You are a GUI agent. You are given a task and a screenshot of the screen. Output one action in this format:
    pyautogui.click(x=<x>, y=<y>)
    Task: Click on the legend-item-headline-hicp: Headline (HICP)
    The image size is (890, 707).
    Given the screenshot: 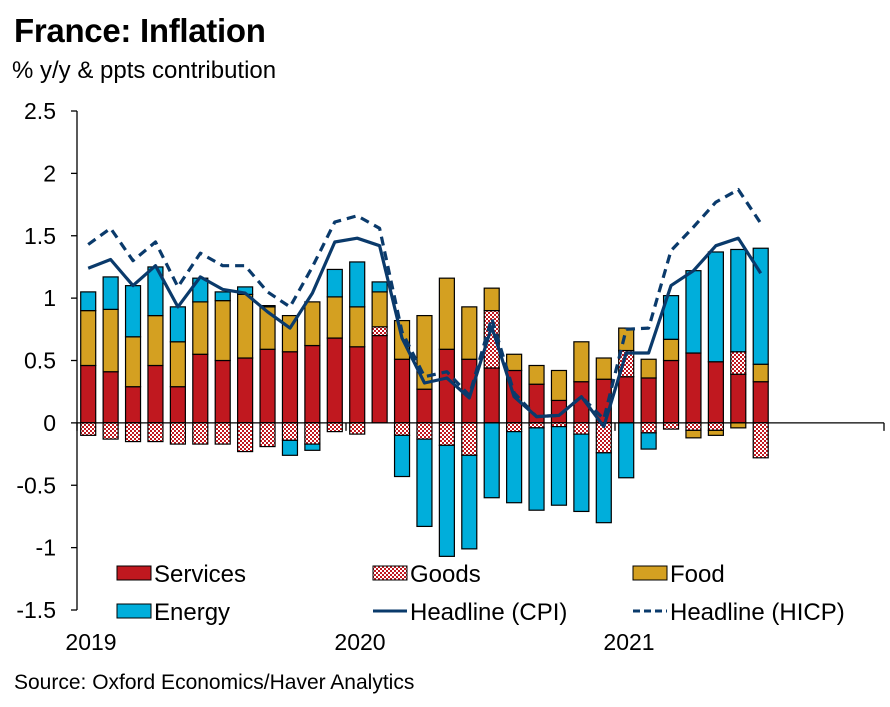 What is the action you would take?
    pyautogui.click(x=739, y=612)
    